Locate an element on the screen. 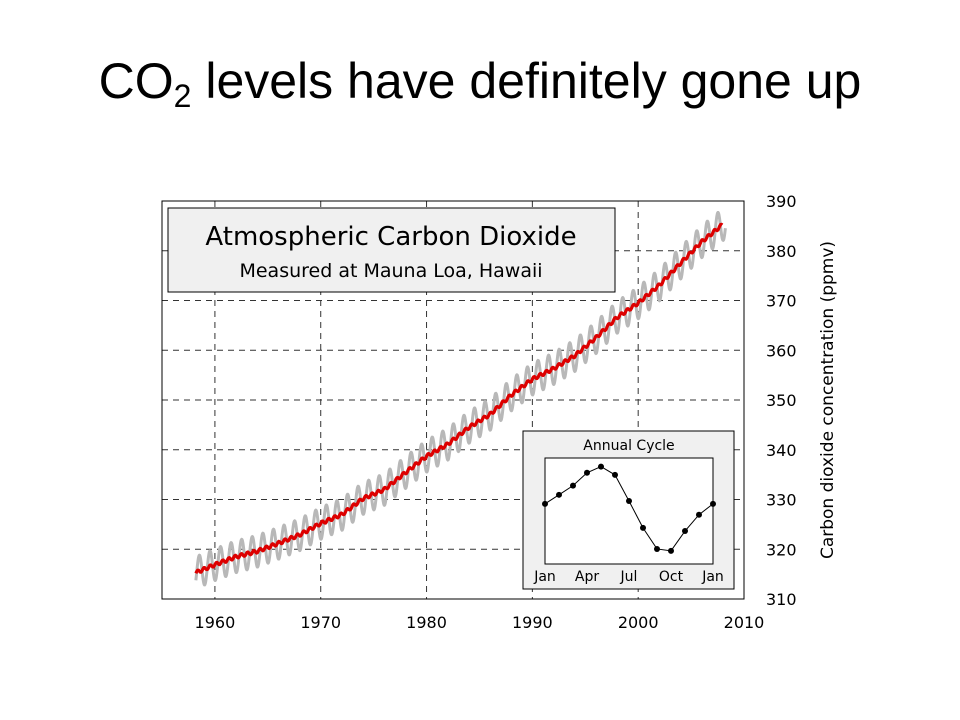 The width and height of the screenshot is (960, 720). inset-series: Jan Apr Jul Oct Jan is located at coordinates (628, 524).